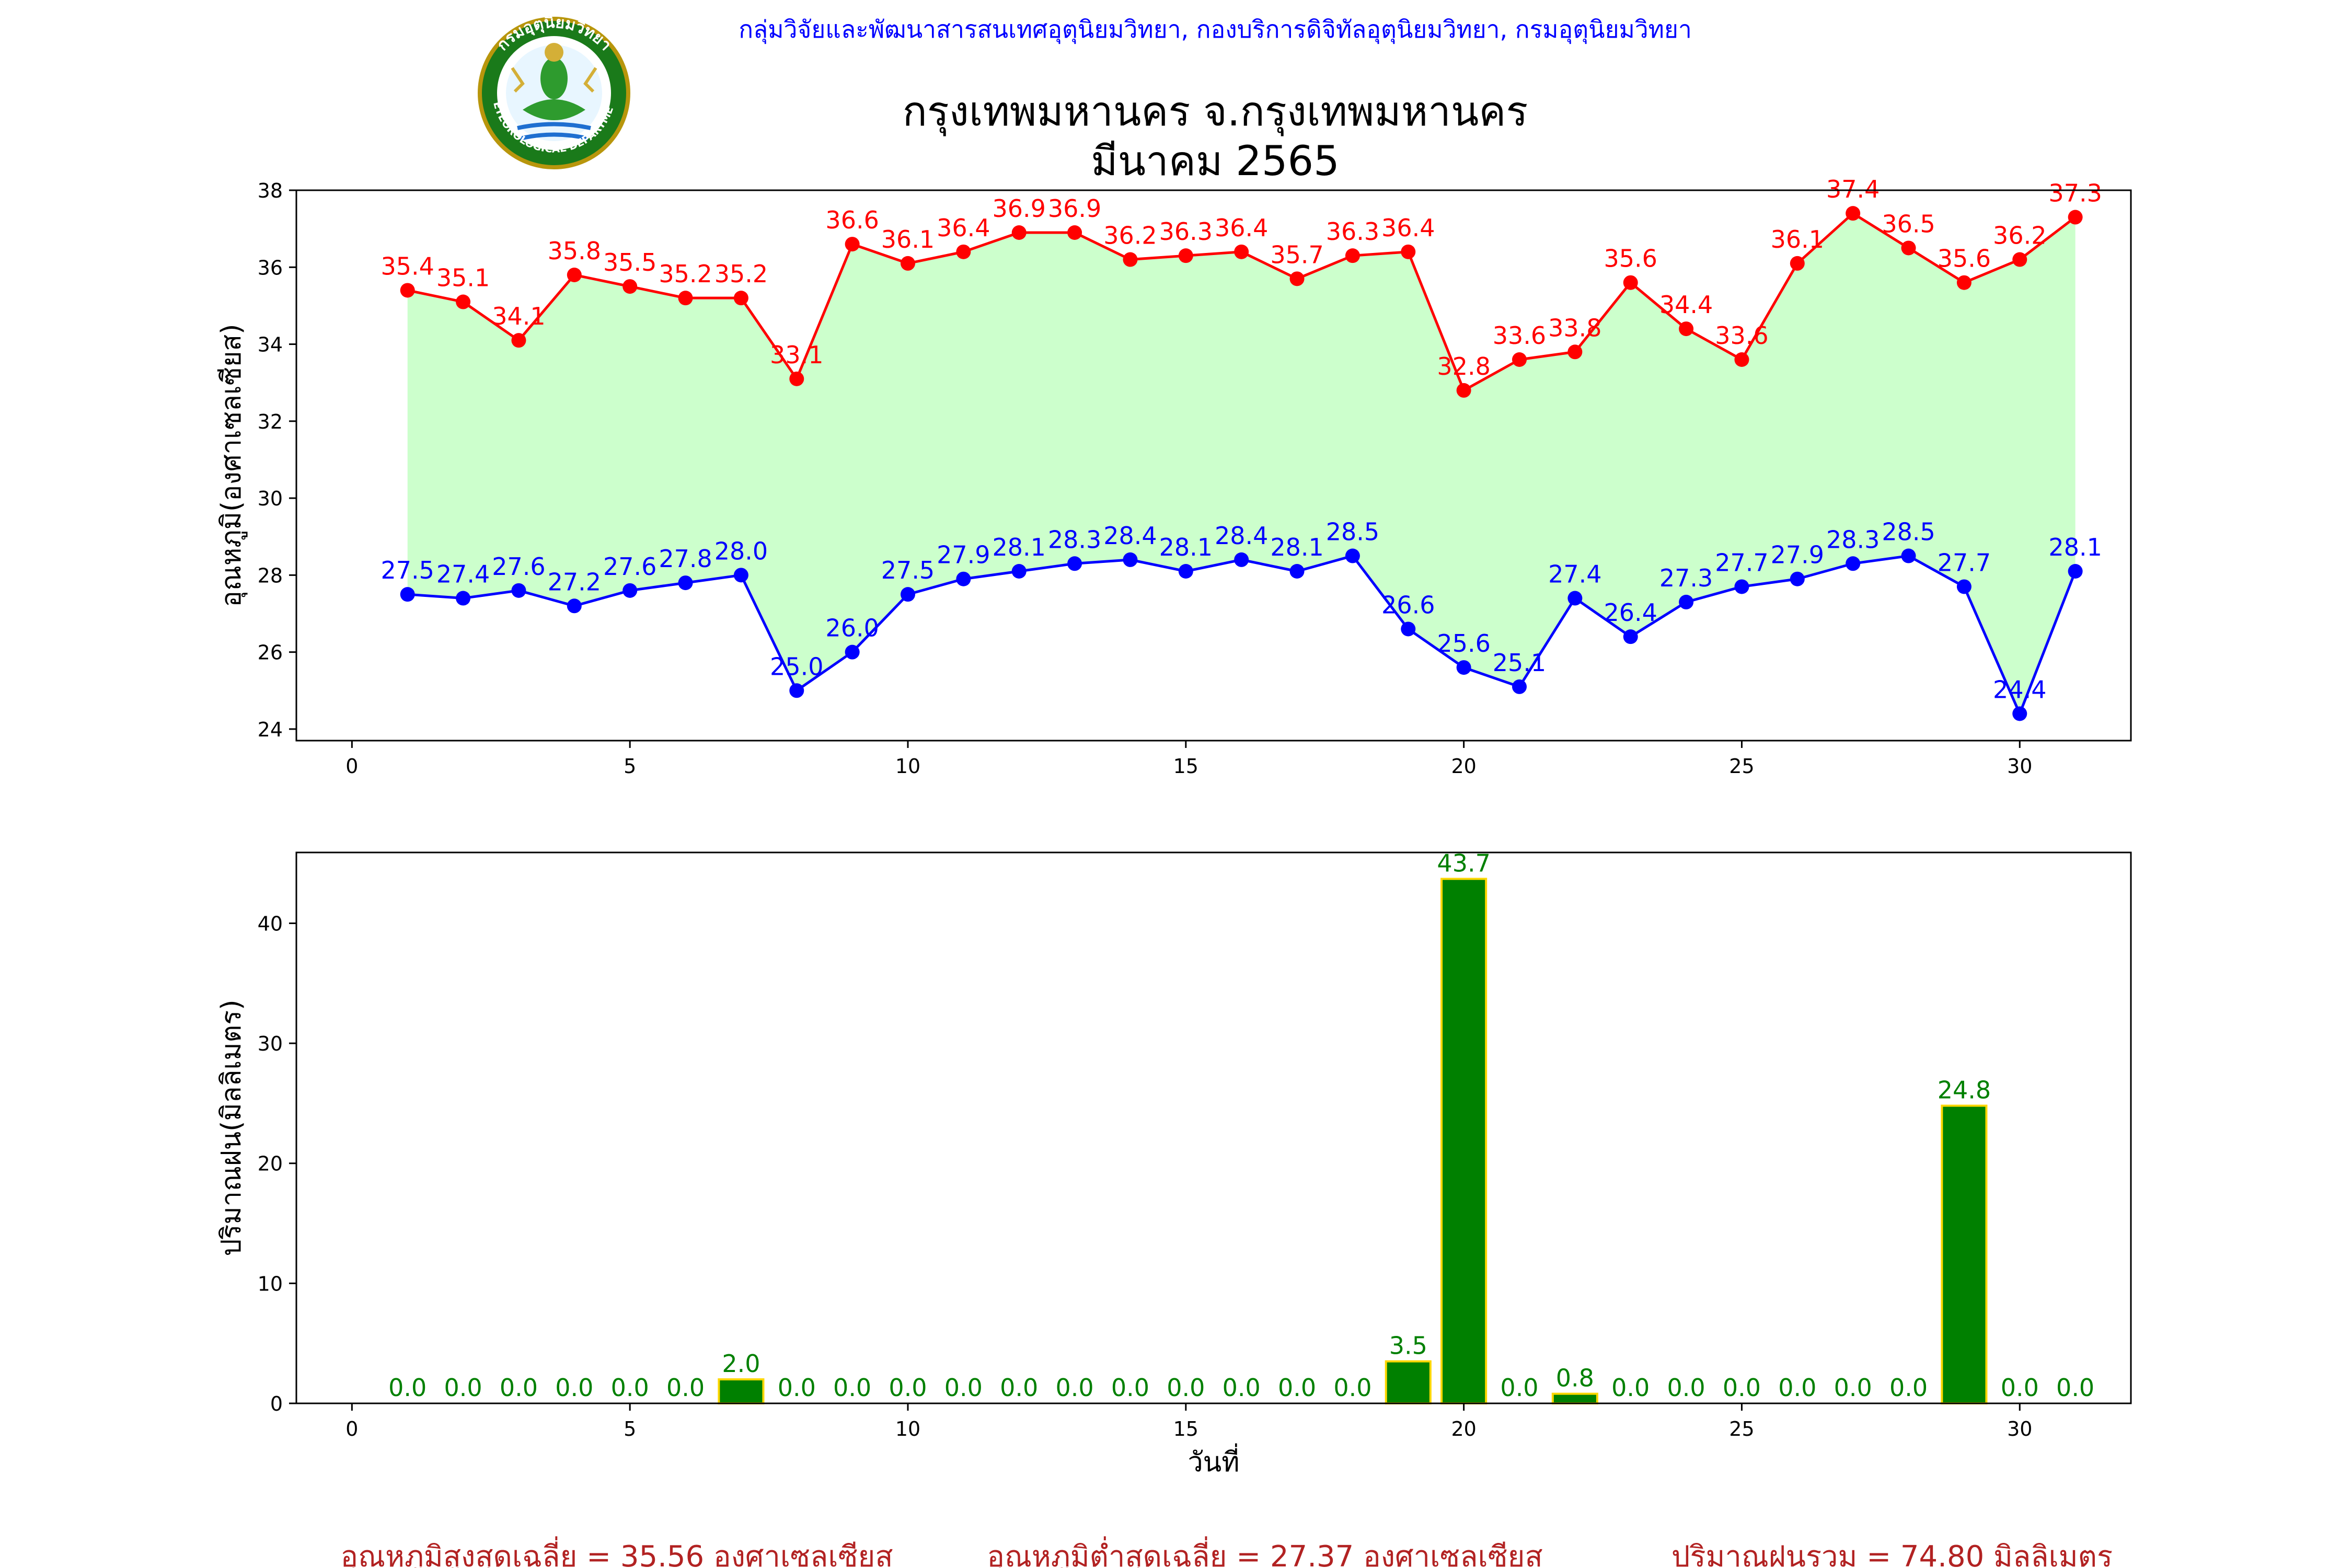 The height and width of the screenshot is (1568, 2352). What do you see at coordinates (1519, 663) in the screenshot?
I see `min-temperature-label: 25.1` at bounding box center [1519, 663].